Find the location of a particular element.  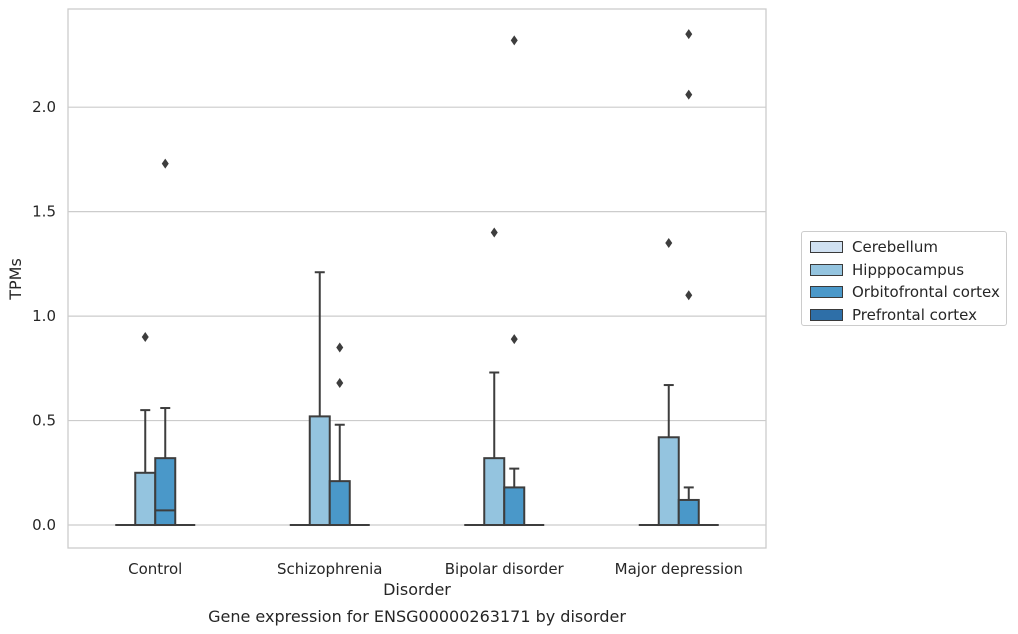

legend-item: Prefrontal cortex is located at coordinates (908, 315).